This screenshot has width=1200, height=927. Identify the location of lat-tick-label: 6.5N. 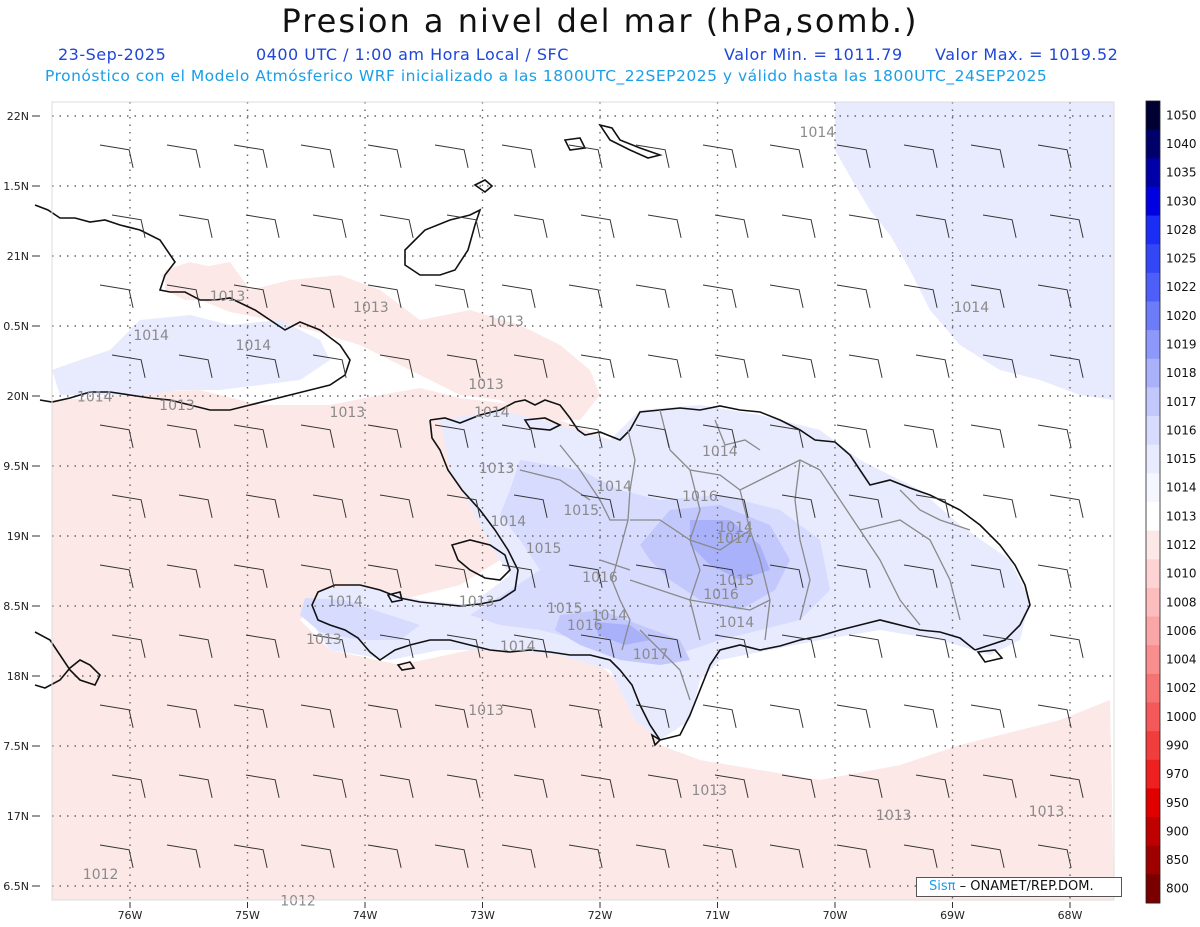
(16, 886).